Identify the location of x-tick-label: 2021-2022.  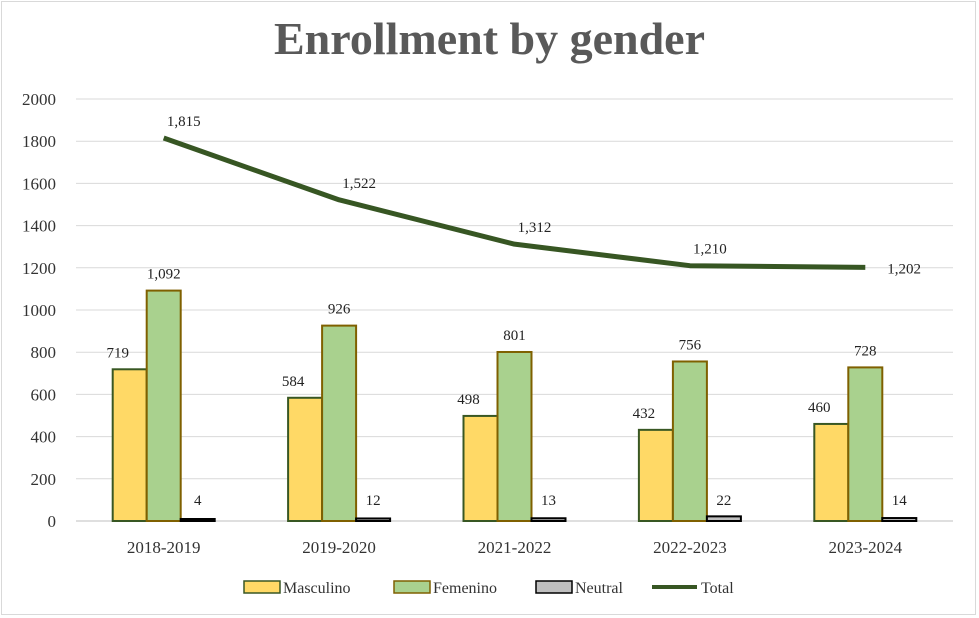
(515, 547).